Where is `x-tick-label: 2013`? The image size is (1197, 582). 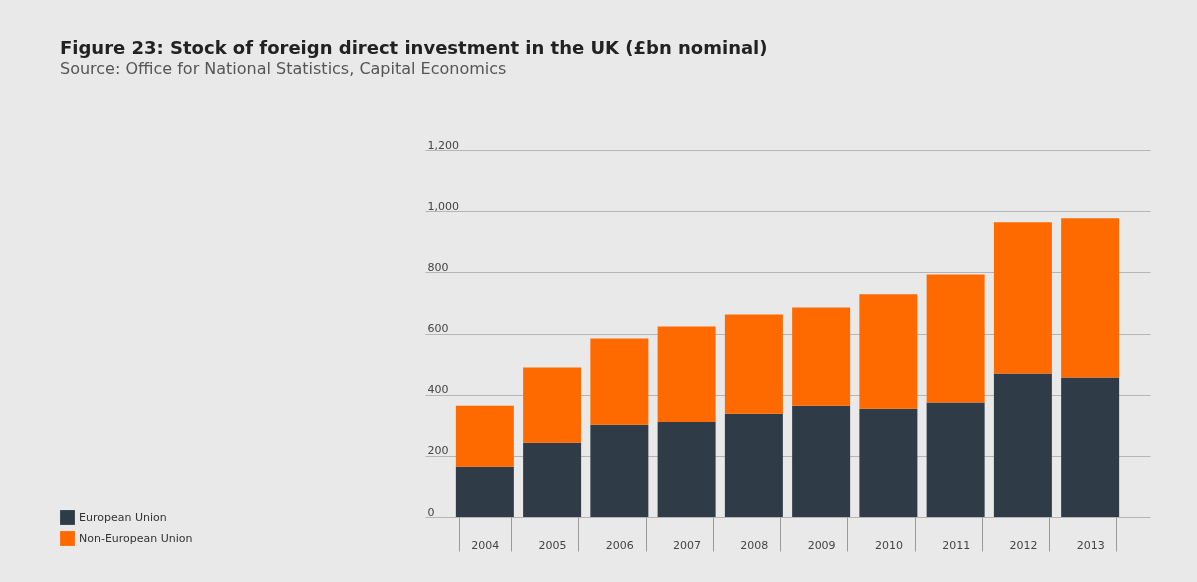
x-tick-label: 2013 is located at coordinates (1090, 545).